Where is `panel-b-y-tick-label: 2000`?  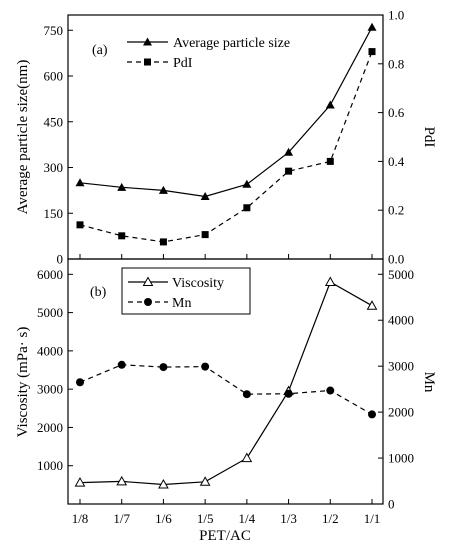 panel-b-y-tick-label: 2000 is located at coordinates (50, 427).